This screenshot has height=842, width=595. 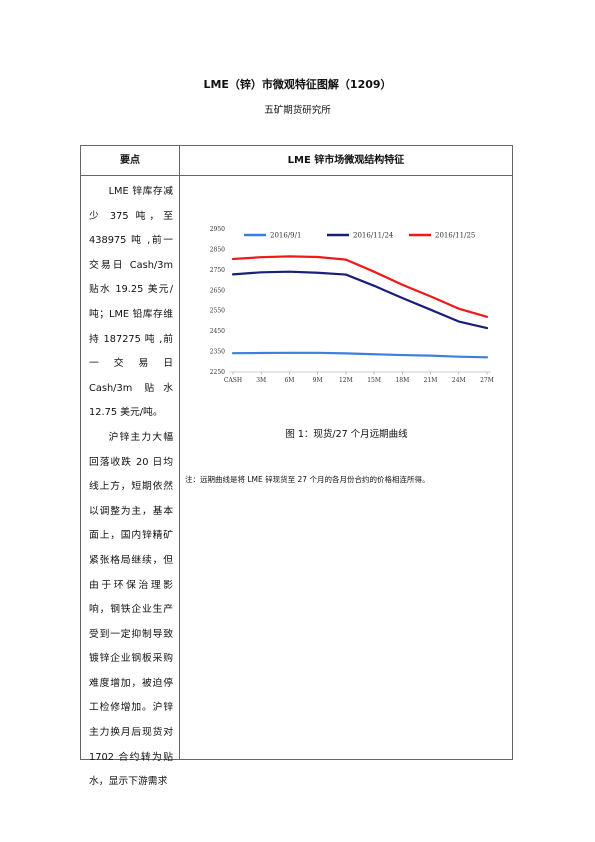 What do you see at coordinates (374, 380) in the screenshot?
I see `x-tick-label: 15M` at bounding box center [374, 380].